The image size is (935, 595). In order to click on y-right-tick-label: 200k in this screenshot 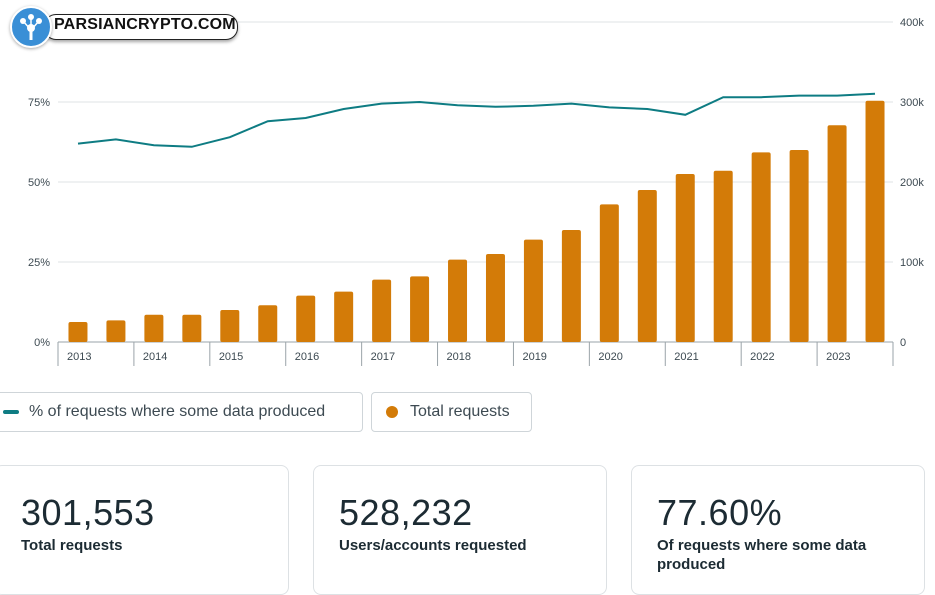, I will do `click(912, 183)`.